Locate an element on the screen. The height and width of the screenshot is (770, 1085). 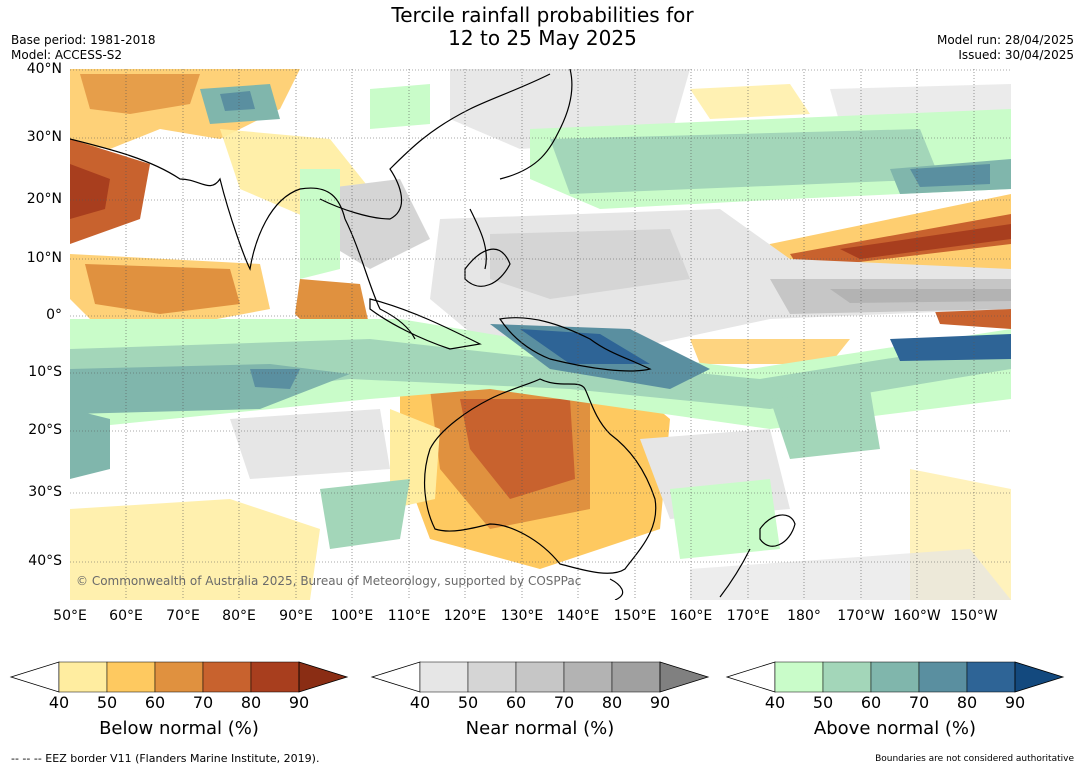
cb0-tick: 80 is located at coordinates (251, 702).